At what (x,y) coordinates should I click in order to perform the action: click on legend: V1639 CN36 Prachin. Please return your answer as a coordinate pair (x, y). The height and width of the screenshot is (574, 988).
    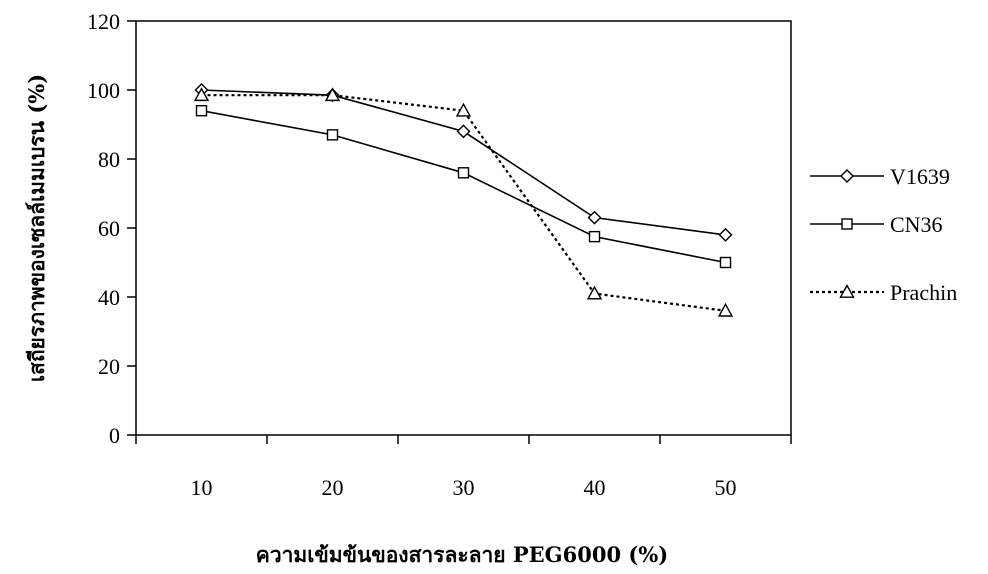
    Looking at the image, I should click on (883, 234).